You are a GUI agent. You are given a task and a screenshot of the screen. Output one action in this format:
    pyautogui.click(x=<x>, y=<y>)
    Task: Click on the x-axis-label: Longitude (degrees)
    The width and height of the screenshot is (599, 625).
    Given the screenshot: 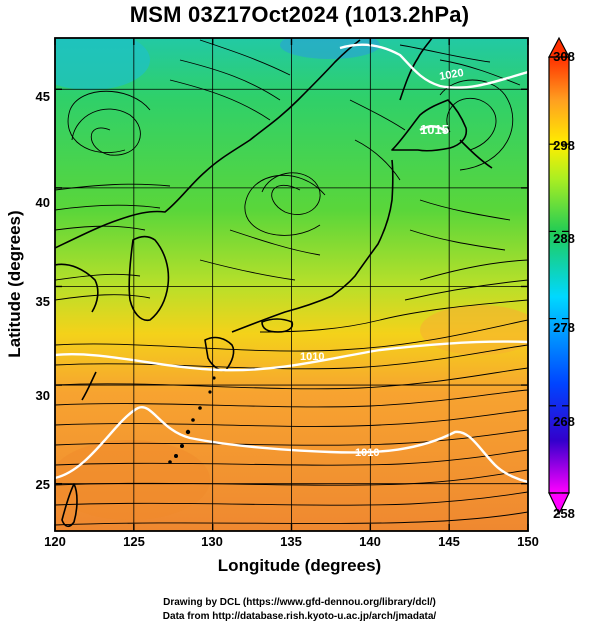 What is the action you would take?
    pyautogui.click(x=299, y=565)
    